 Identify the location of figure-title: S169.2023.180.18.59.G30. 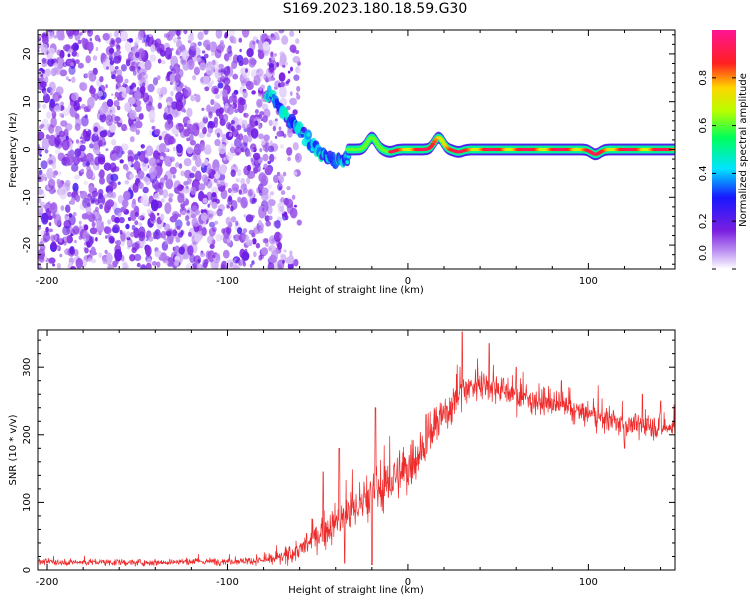
(375, 9).